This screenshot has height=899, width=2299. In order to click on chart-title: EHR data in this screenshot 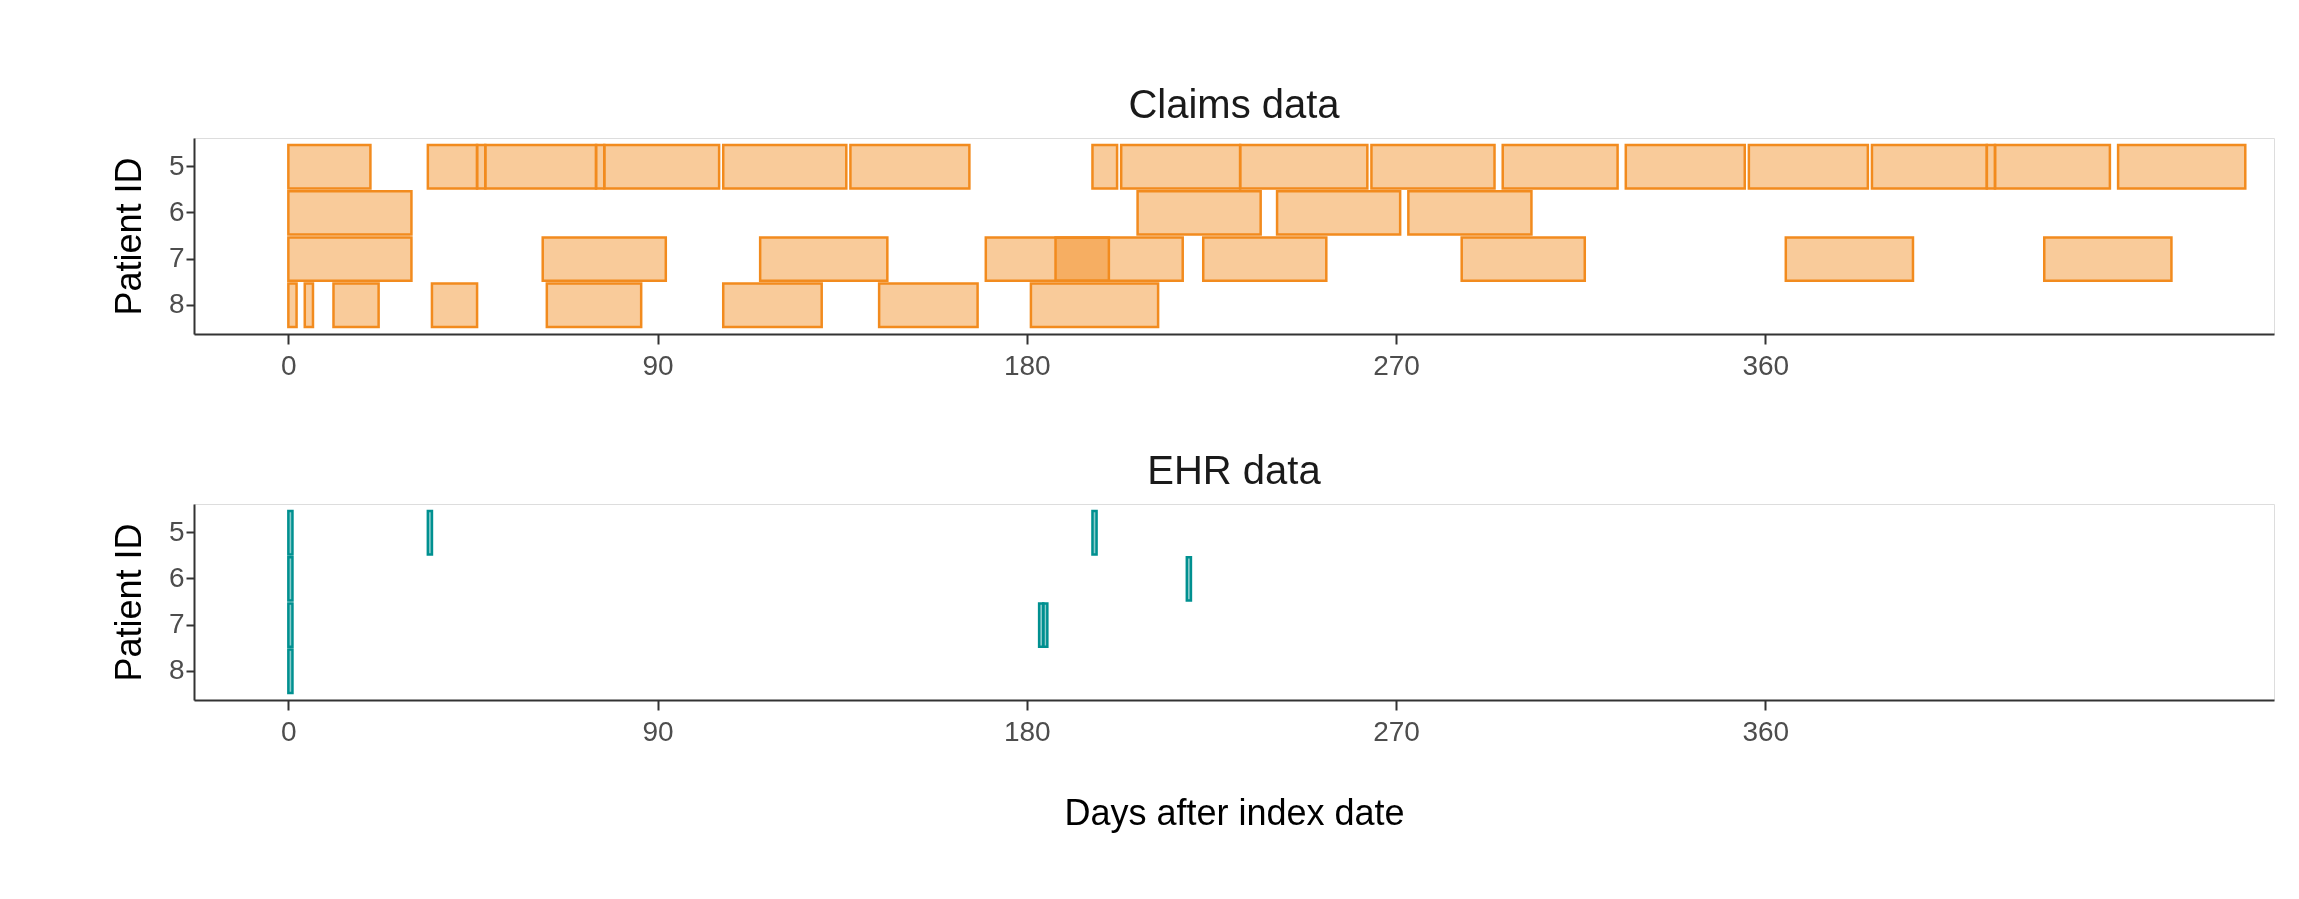, I will do `click(1234, 470)`.